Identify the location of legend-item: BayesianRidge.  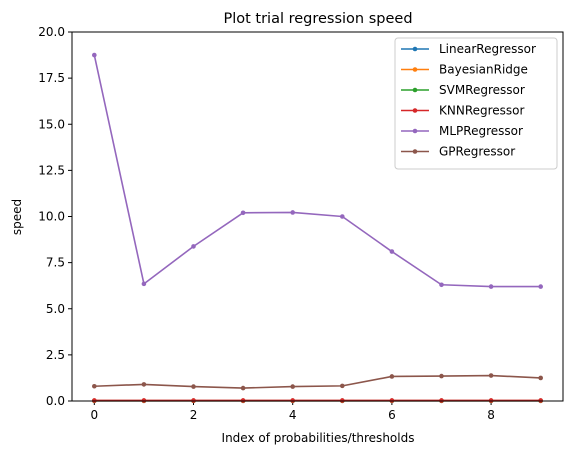
(464, 70).